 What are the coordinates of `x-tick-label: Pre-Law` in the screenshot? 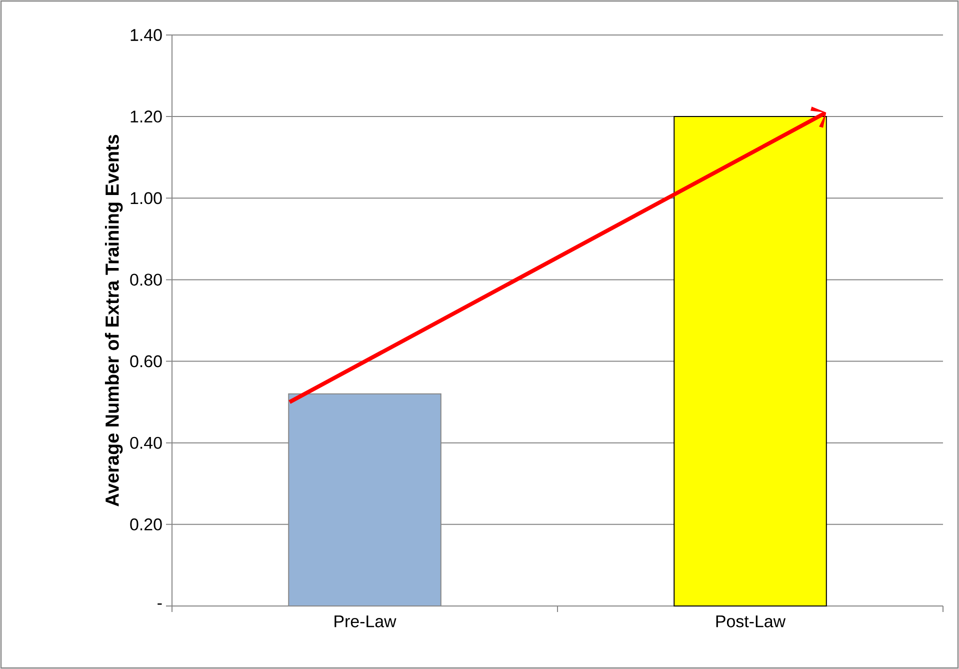 It's located at (365, 622).